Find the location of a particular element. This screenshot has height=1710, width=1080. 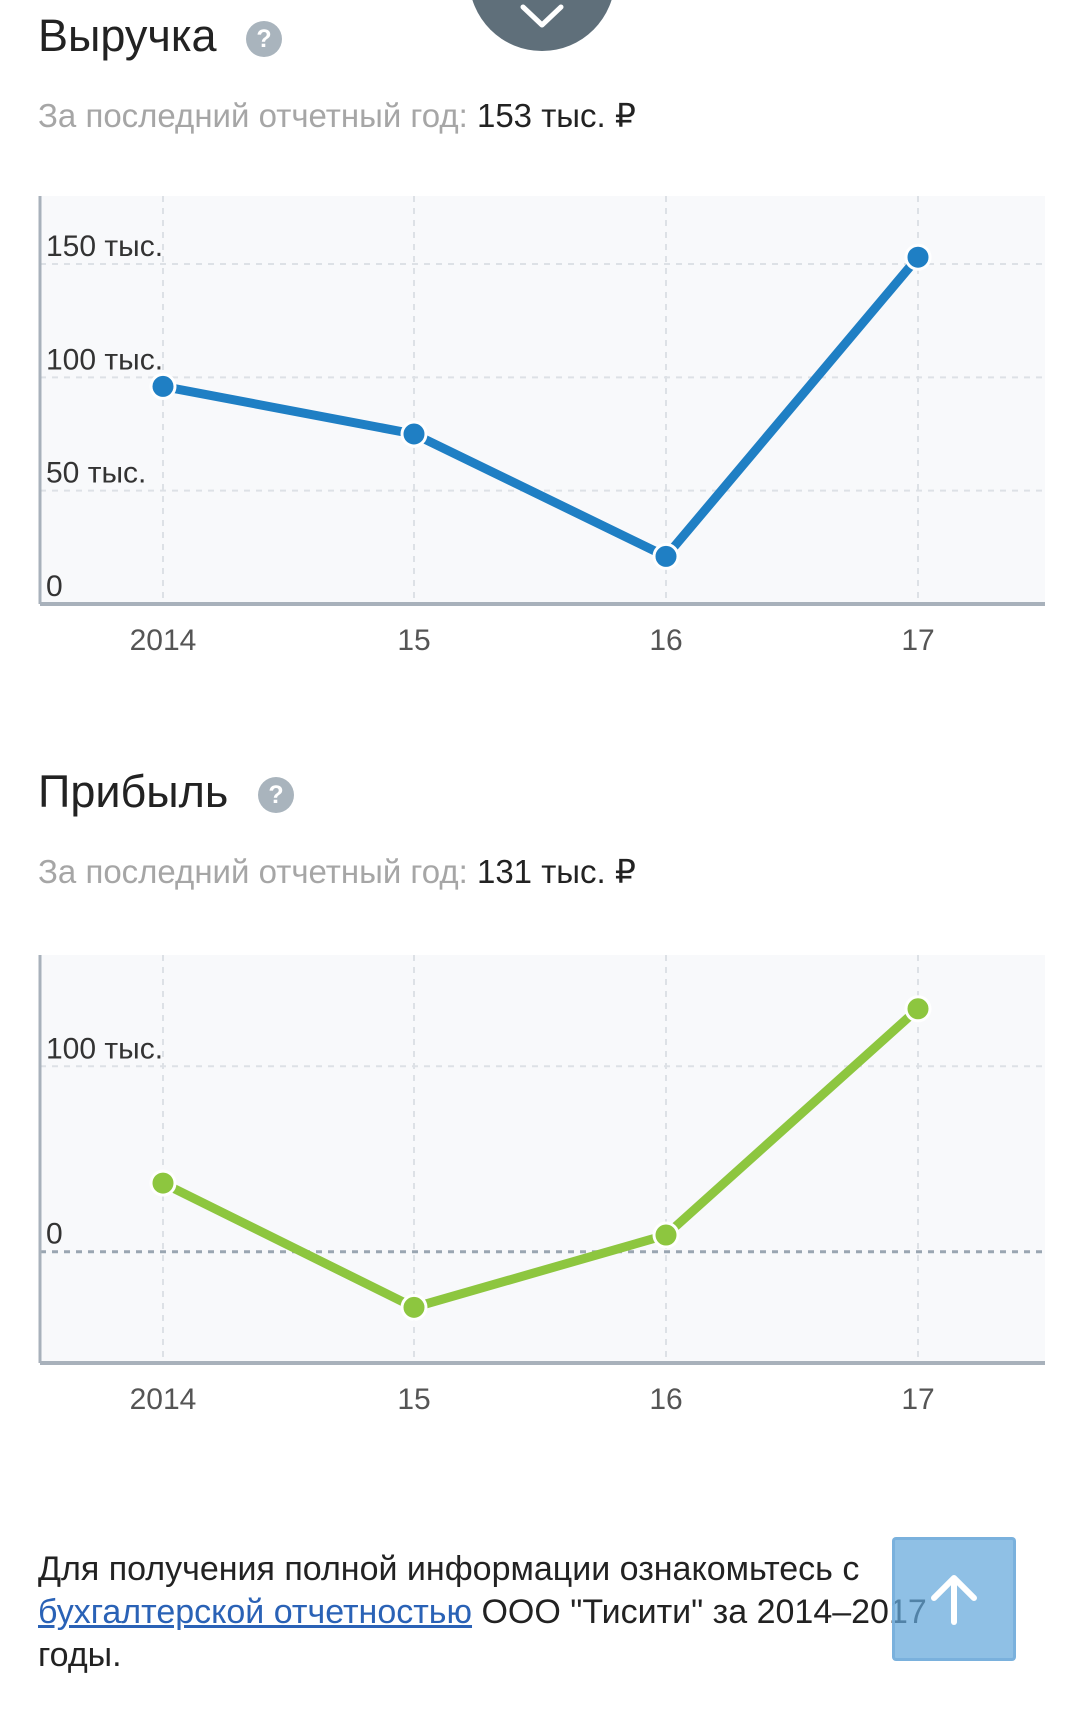

revenue-help-icon: ? is located at coordinates (264, 39).